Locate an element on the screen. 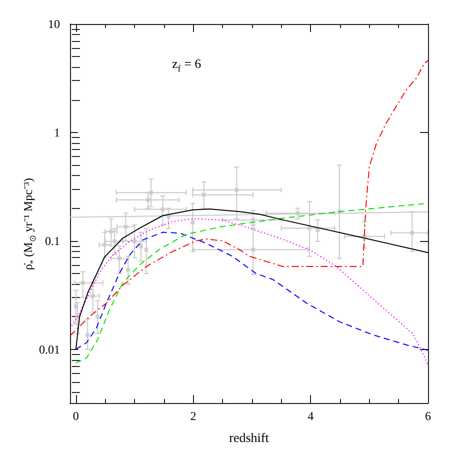 The height and width of the screenshot is (452, 452). x-axis-title: redshift is located at coordinates (249, 437).